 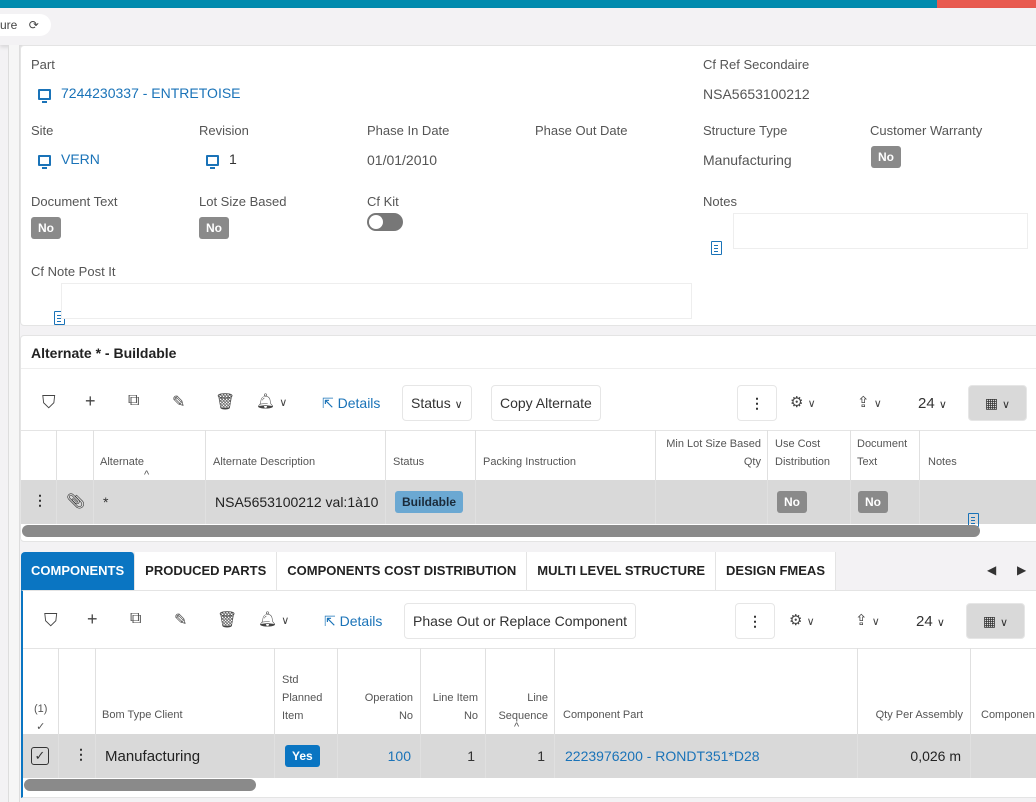 I want to click on tab-scroll-left-icon: ◀, so click(x=992, y=570).